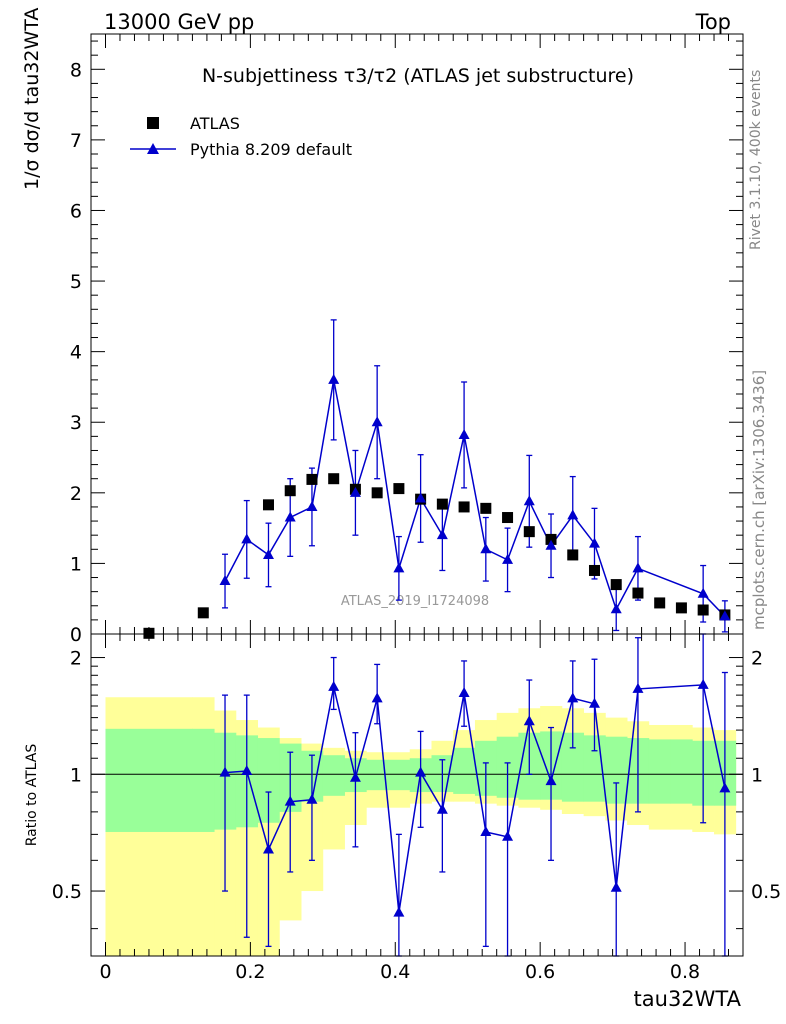 The width and height of the screenshot is (786, 1024). What do you see at coordinates (757, 659) in the screenshot?
I see `ratio-y-tick-label-right: 2` at bounding box center [757, 659].